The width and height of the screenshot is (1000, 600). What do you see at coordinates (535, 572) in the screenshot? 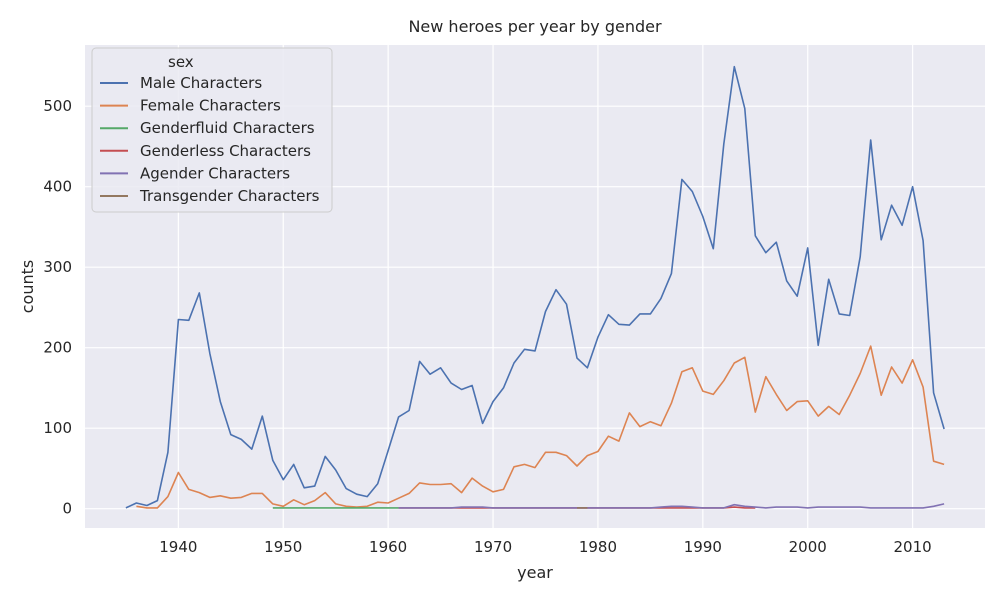
I see `x-axis-label: year` at bounding box center [535, 572].